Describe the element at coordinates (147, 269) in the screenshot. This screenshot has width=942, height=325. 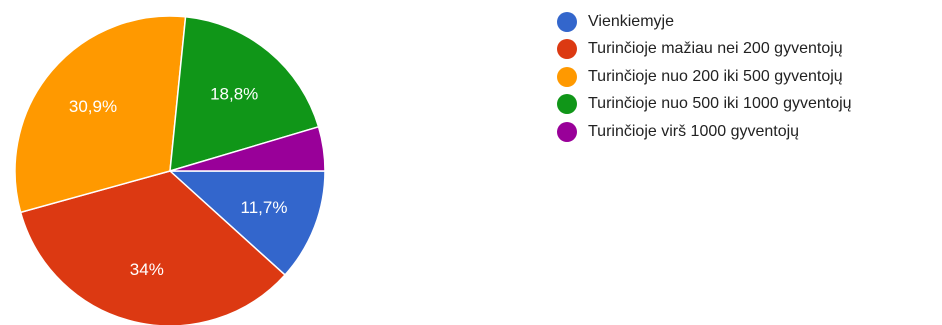
I see `slice-label-1: 34%` at that location.